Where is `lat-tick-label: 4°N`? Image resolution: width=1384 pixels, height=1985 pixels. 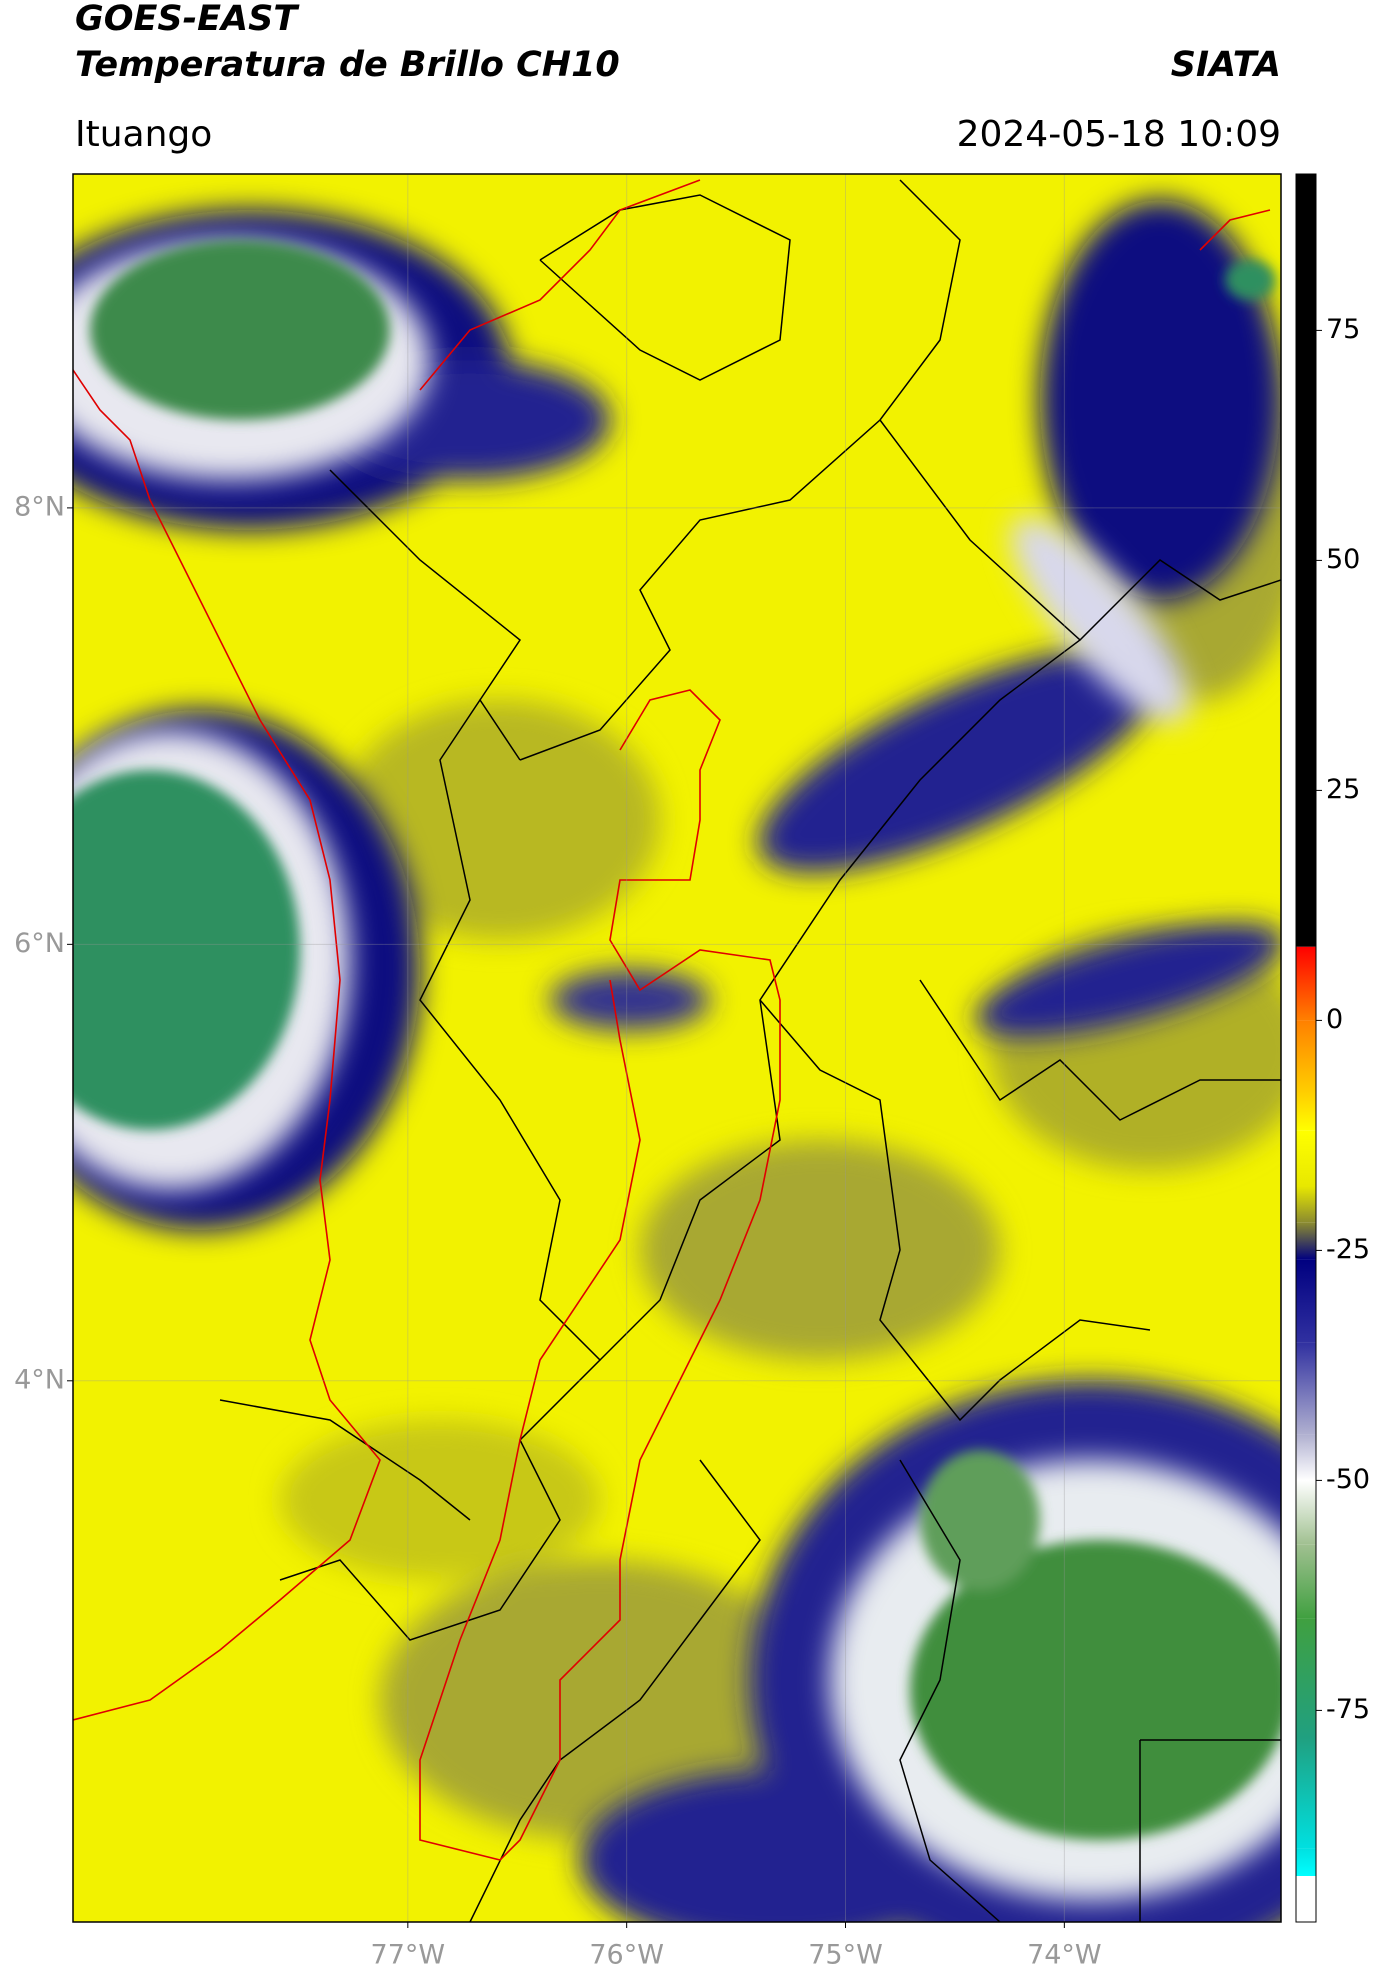
lat-tick-label: 4°N is located at coordinates (39, 1379).